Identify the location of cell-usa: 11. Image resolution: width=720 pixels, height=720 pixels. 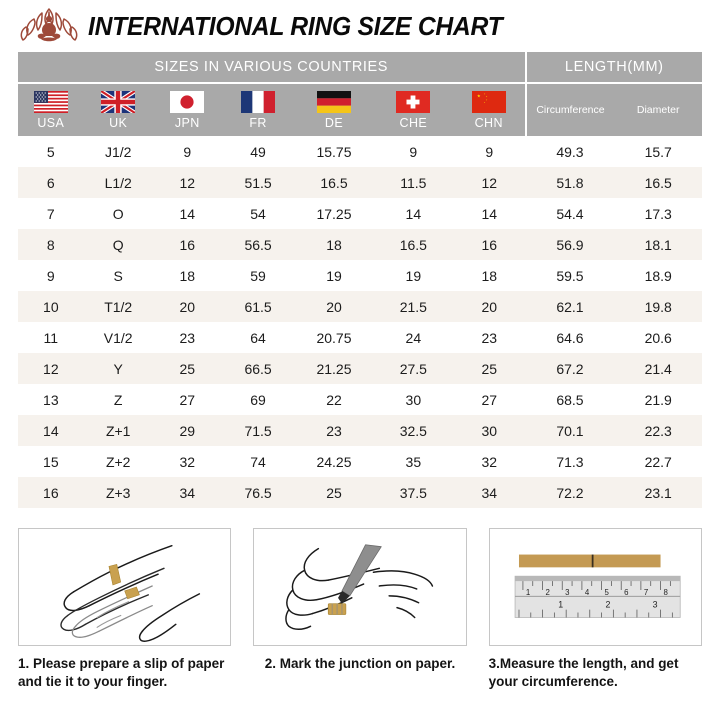
(51, 337).